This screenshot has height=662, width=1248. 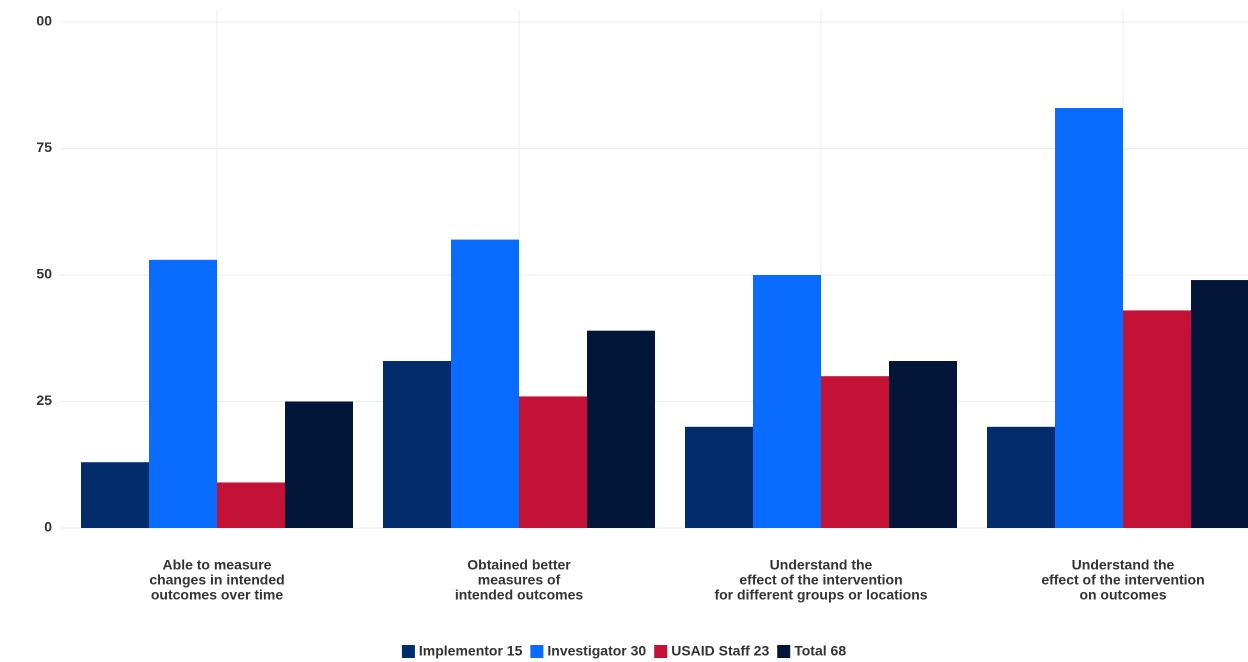 What do you see at coordinates (820, 595) in the screenshot?
I see `x-tick-label: for different groups or locations` at bounding box center [820, 595].